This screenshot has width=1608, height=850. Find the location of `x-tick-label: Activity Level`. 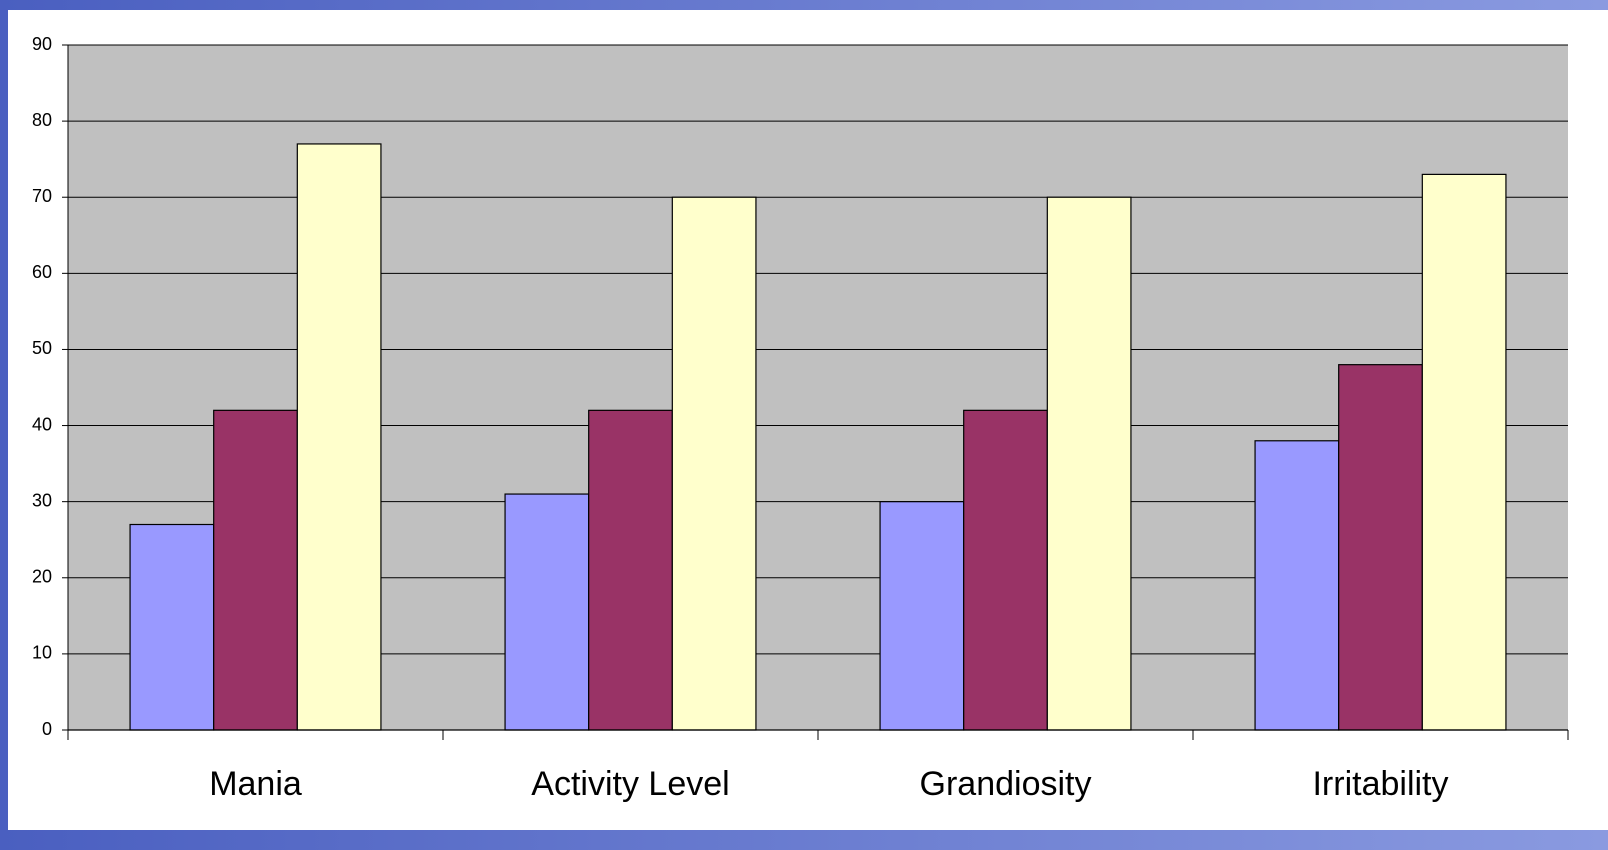

x-tick-label: Activity Level is located at coordinates (630, 784).